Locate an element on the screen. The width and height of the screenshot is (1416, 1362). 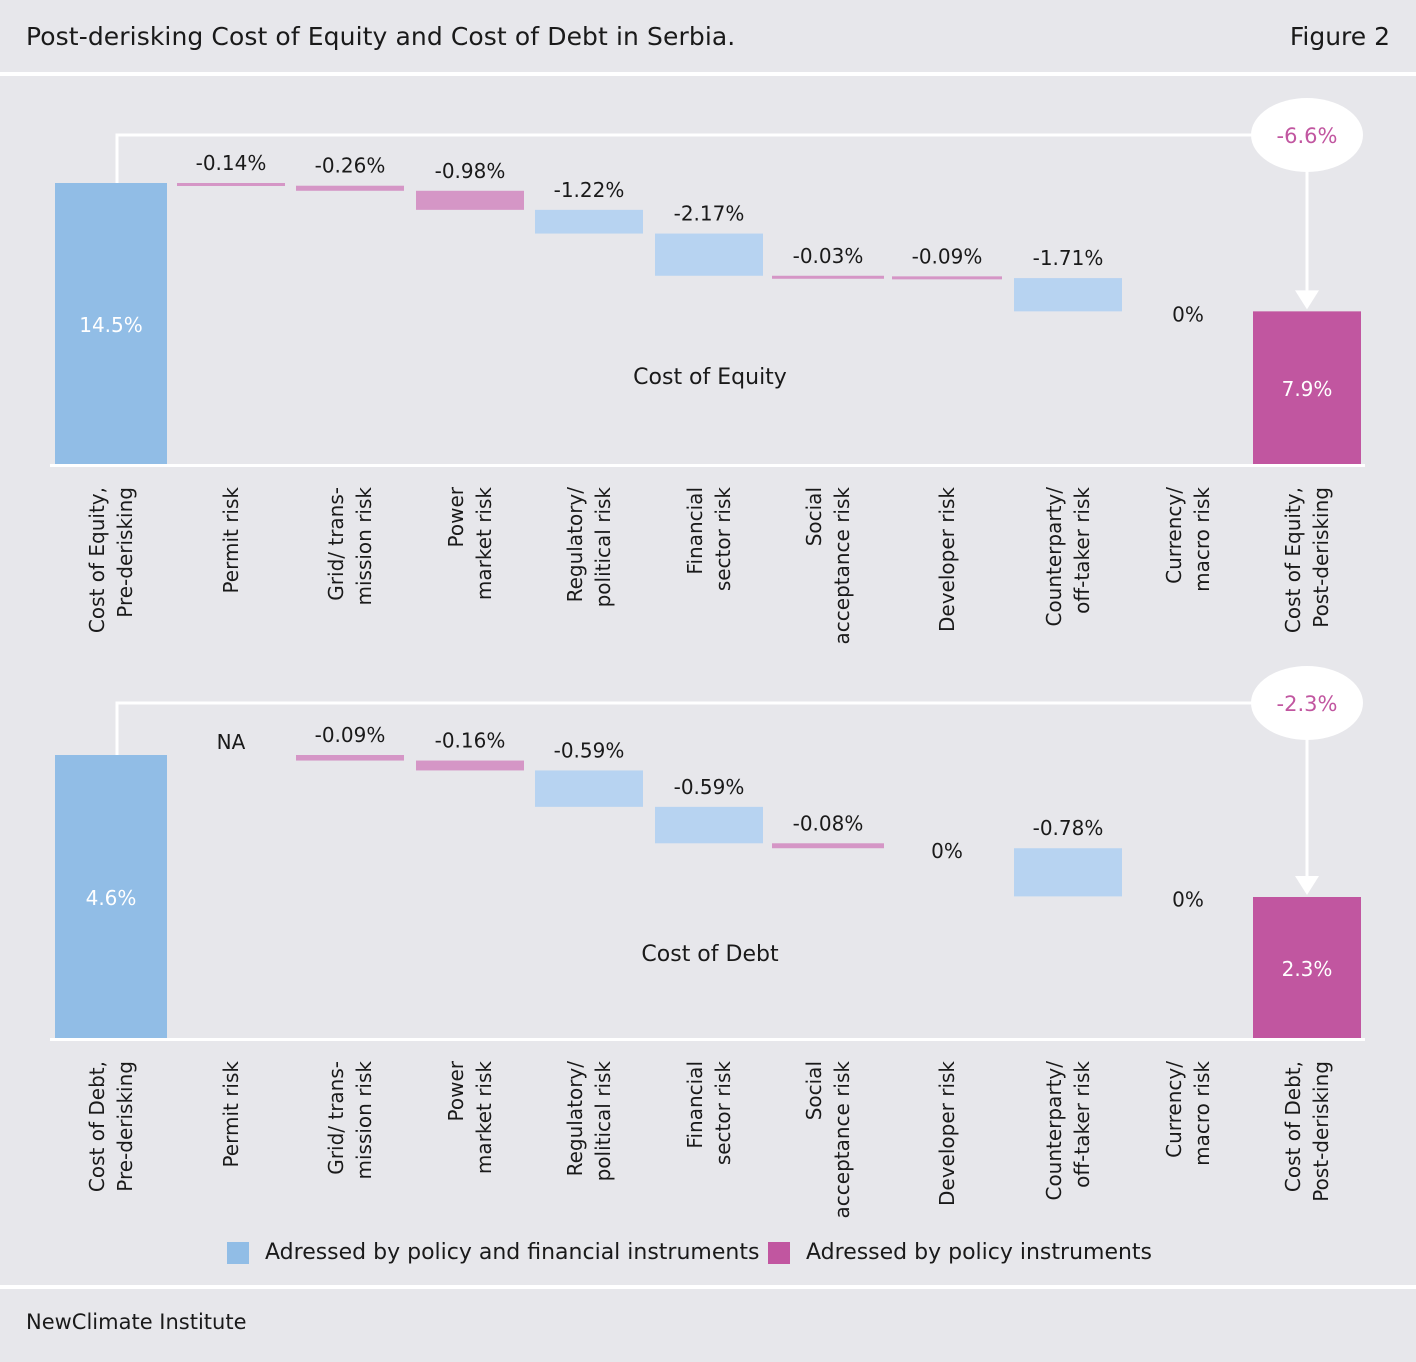
header-divider is located at coordinates (708, 74).